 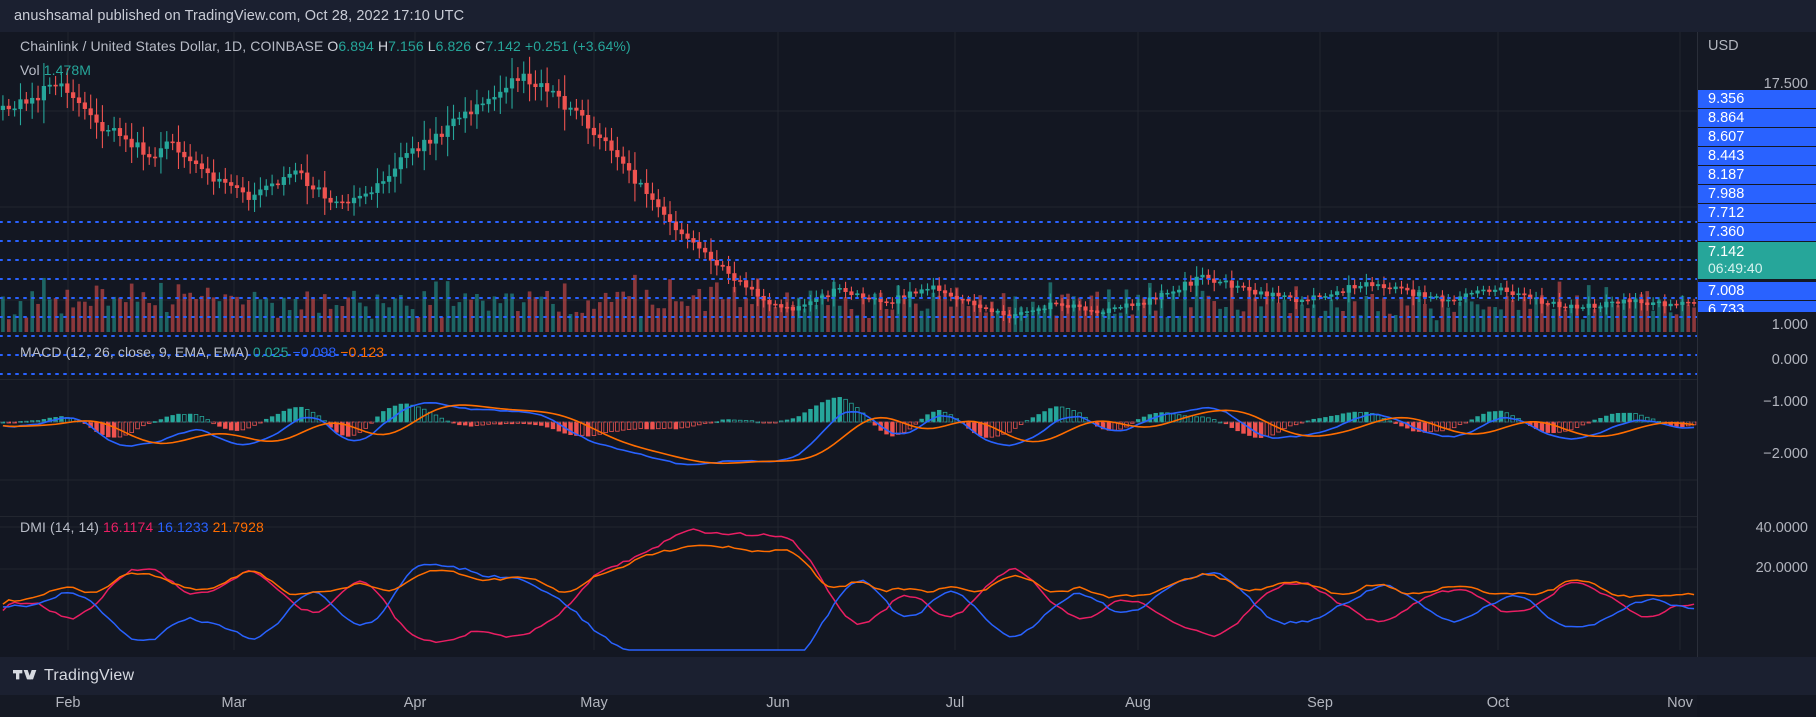 What do you see at coordinates (1757, 291) in the screenshot?
I see `price-label-7008: 7.008` at bounding box center [1757, 291].